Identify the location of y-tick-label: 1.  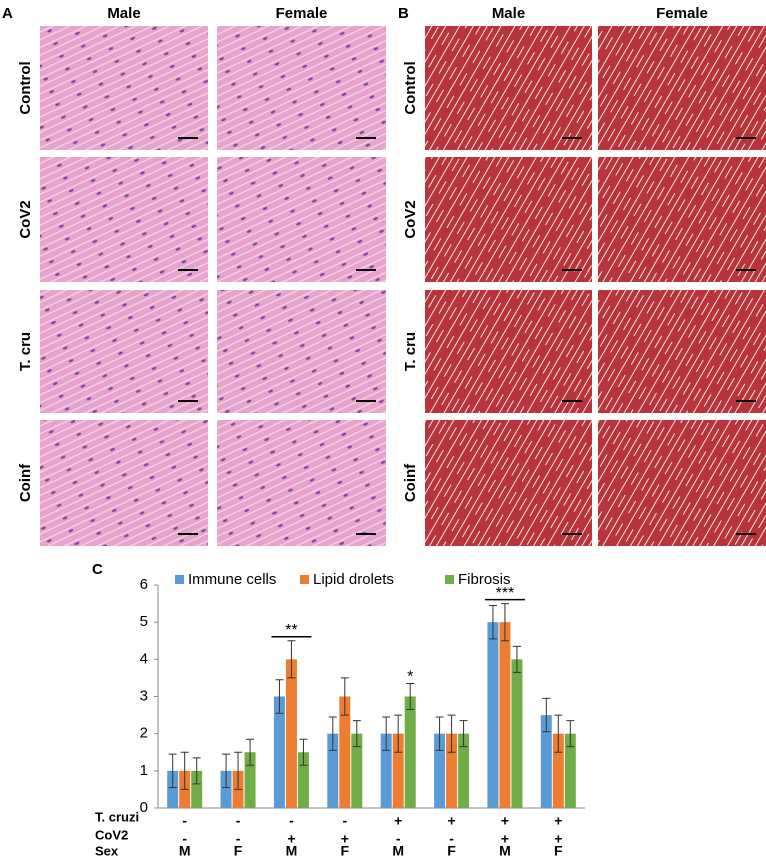
(144, 770).